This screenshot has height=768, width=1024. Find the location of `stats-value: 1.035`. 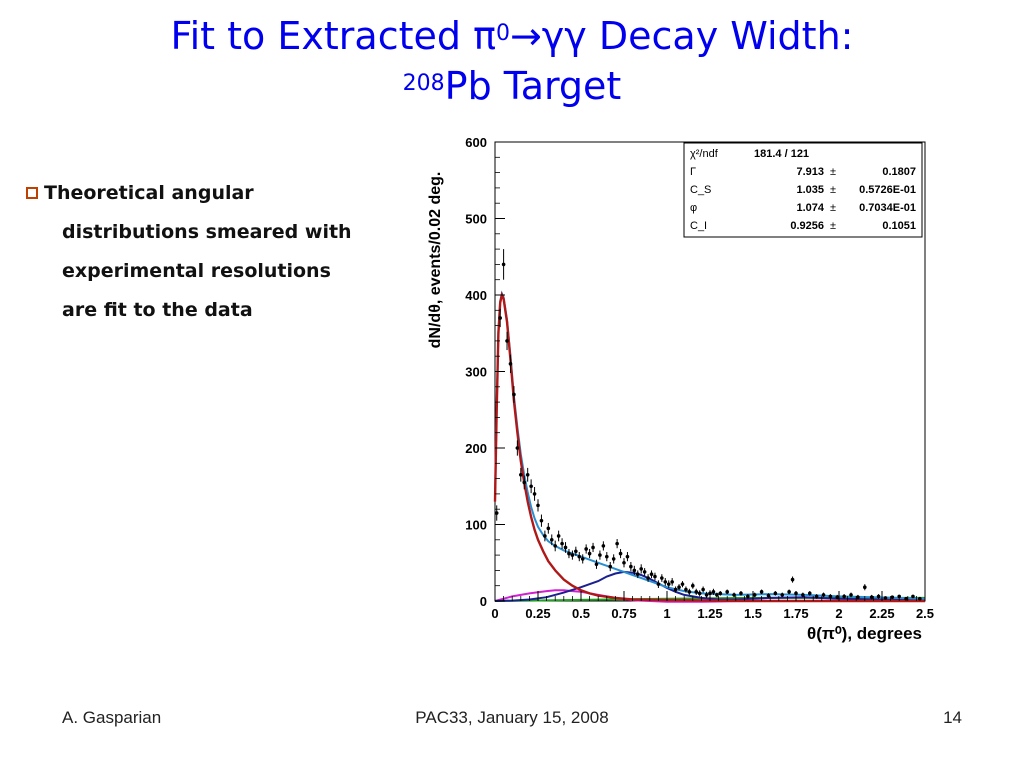

stats-value: 1.035 is located at coordinates (810, 190).